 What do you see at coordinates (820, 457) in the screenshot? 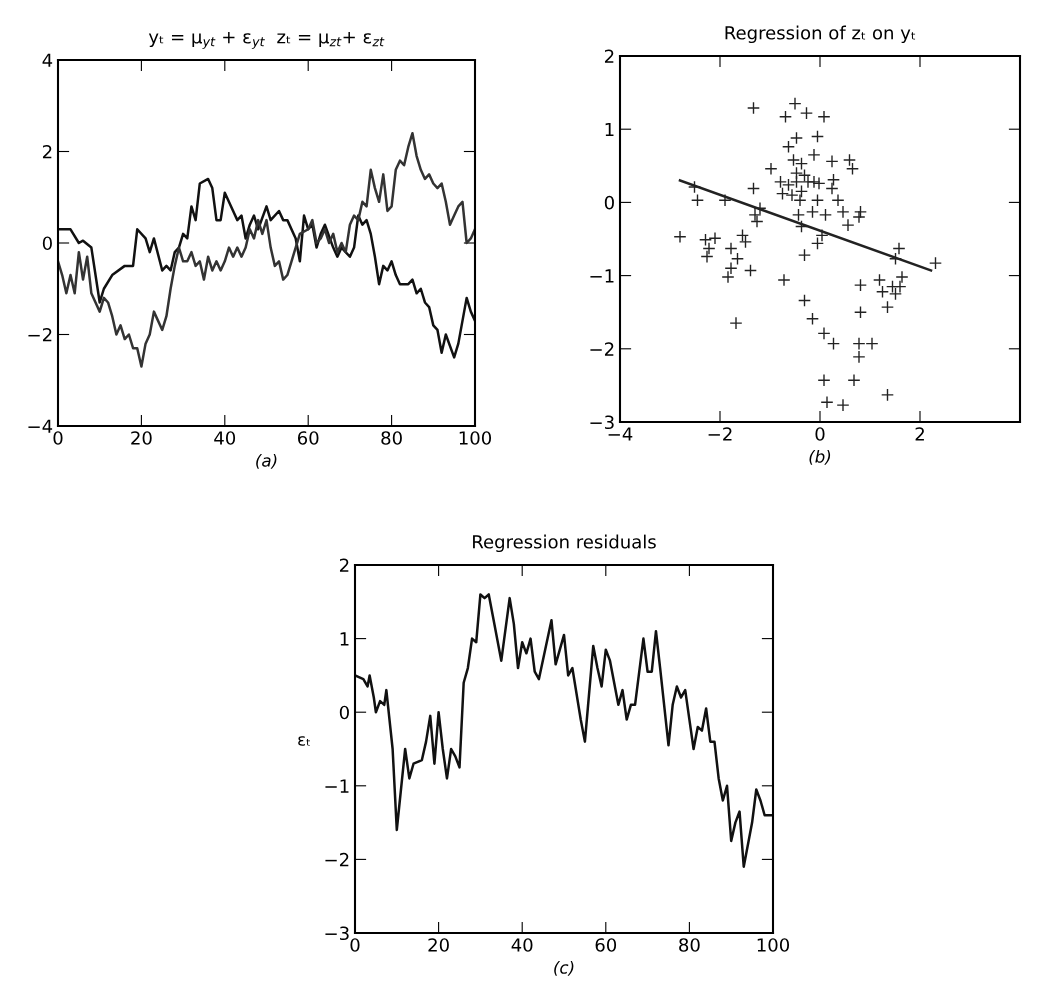
I see `x-axis-title: (b)` at bounding box center [820, 457].